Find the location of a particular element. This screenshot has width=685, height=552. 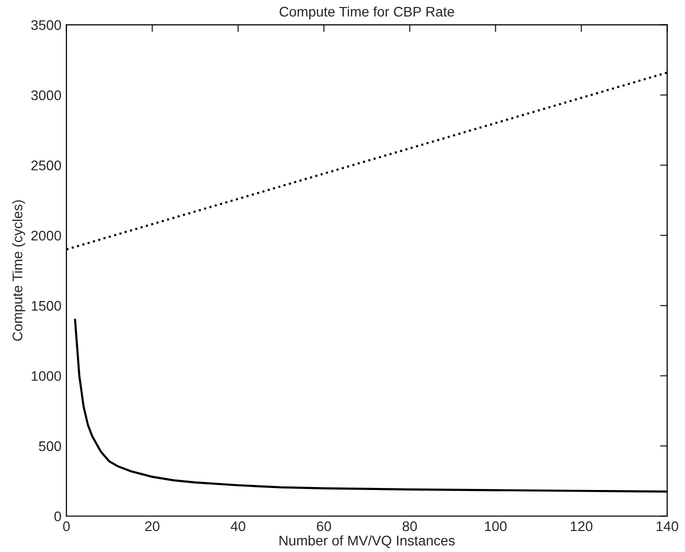

x-tick-label: 80 is located at coordinates (409, 526).